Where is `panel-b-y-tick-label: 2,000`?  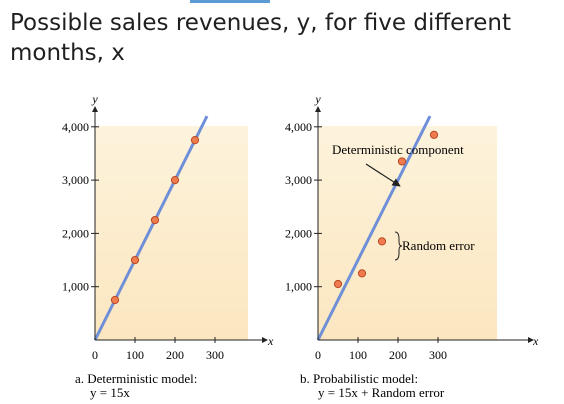 panel-b-y-tick-label: 2,000 is located at coordinates (298, 233).